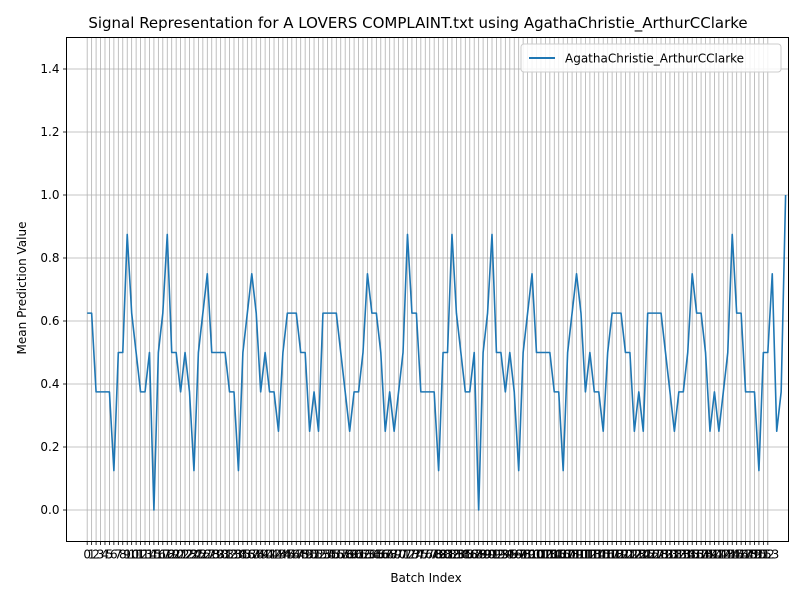 The height and width of the screenshot is (604, 800). Describe the element at coordinates (362, 555) in the screenshot. I see `x-tick-label: 62` at that location.